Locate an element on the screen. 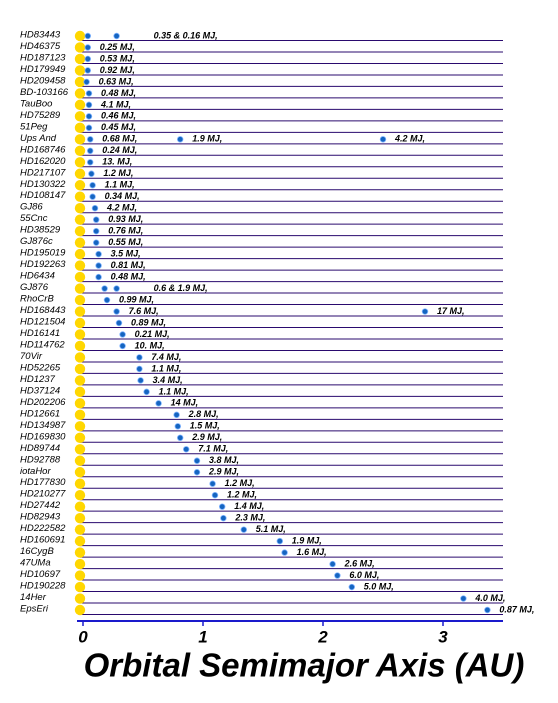 This screenshot has width=558, height=703. mass-label: 3.8 MJ, is located at coordinates (224, 460).